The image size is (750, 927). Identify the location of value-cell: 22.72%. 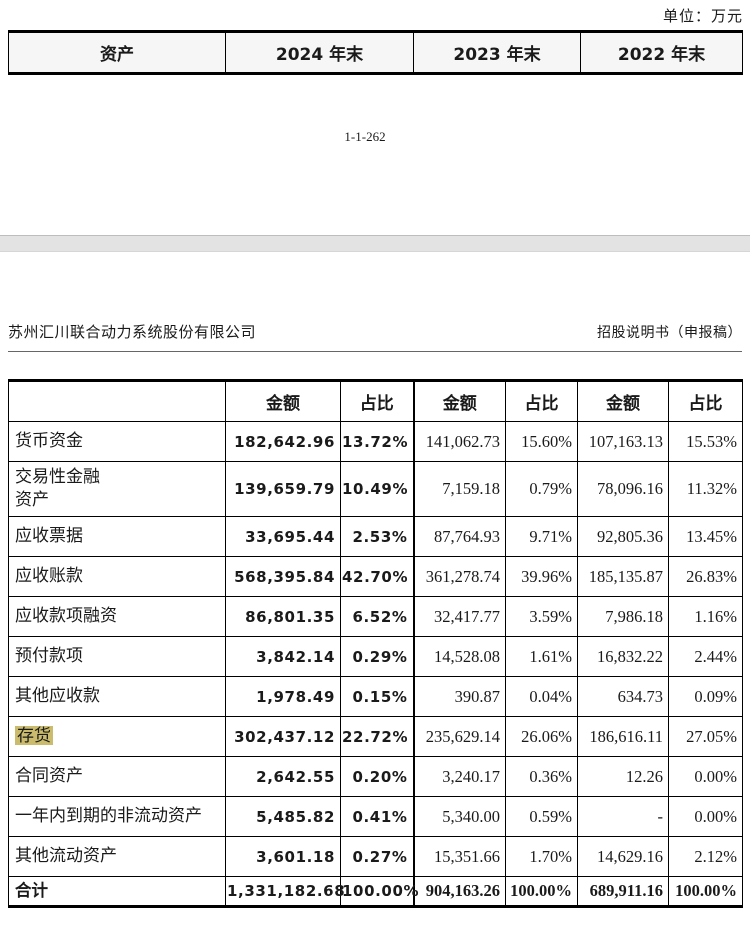
(377, 736).